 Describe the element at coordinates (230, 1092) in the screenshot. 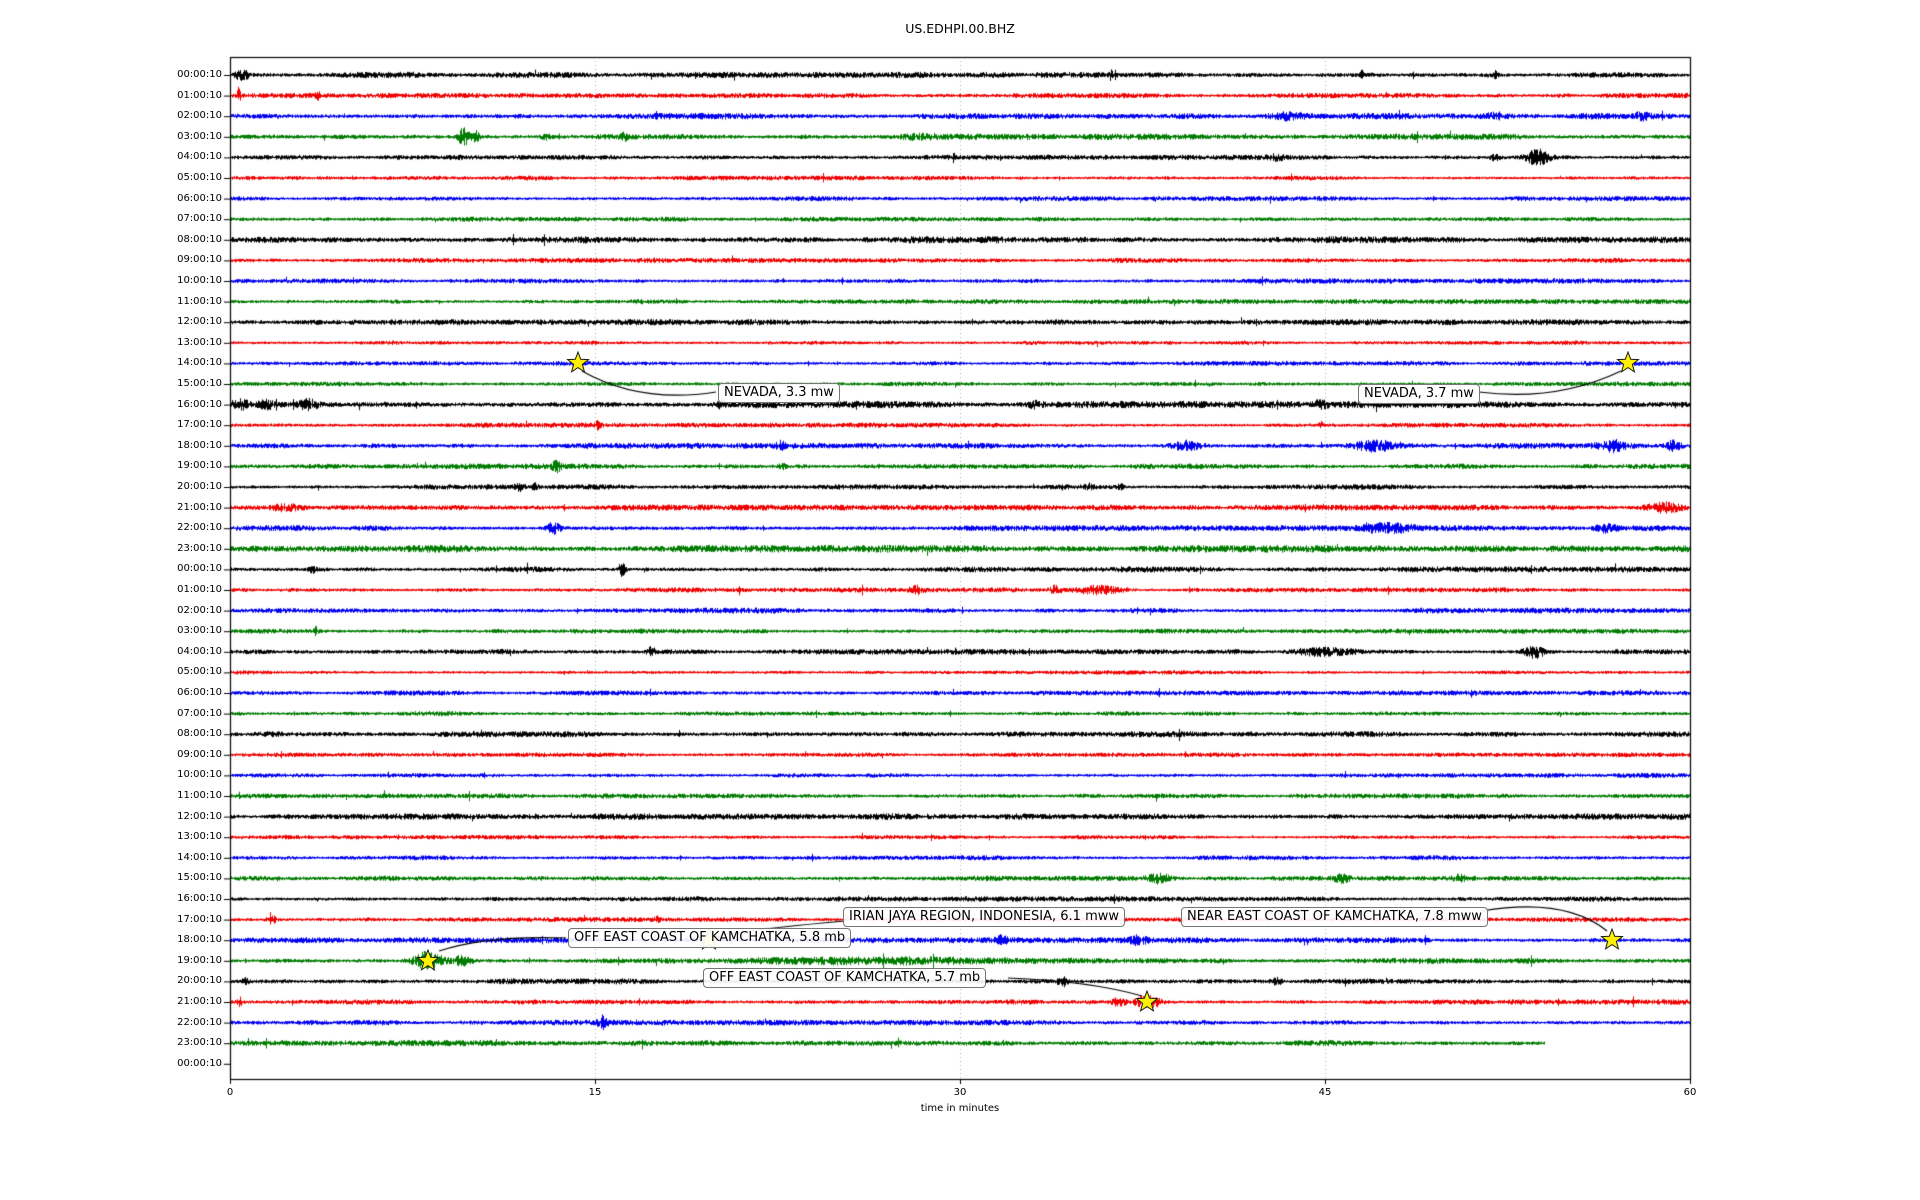

I see `x-axis-tick-label: 0` at that location.